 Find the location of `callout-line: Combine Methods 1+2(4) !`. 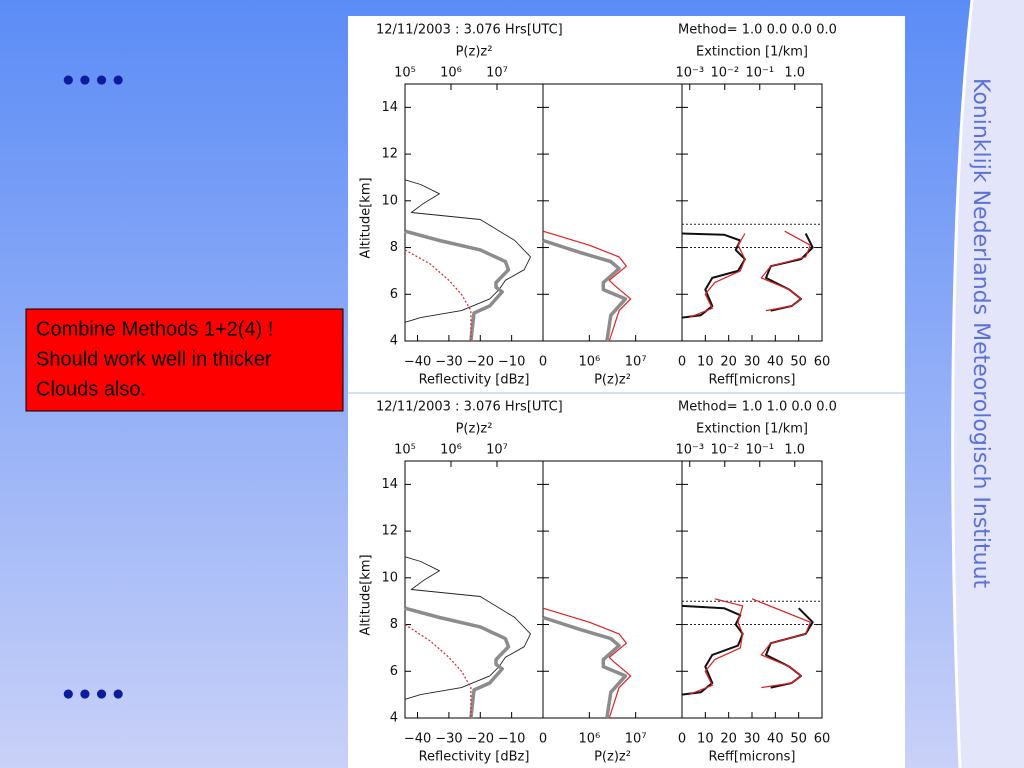

callout-line: Combine Methods 1+2(4) ! is located at coordinates (154, 329).